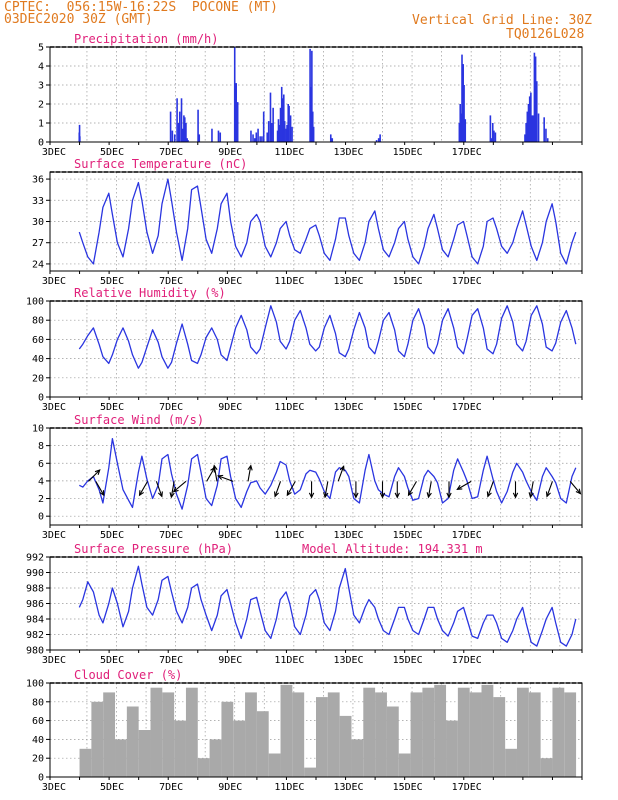  I want to click on precip-xtick-label: 7DEC, so click(171, 152).